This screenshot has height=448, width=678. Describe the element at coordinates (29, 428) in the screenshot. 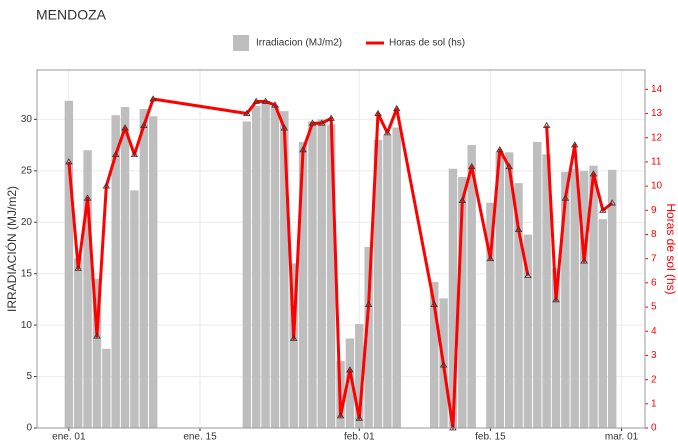

I see `y-tick-label: 0` at that location.